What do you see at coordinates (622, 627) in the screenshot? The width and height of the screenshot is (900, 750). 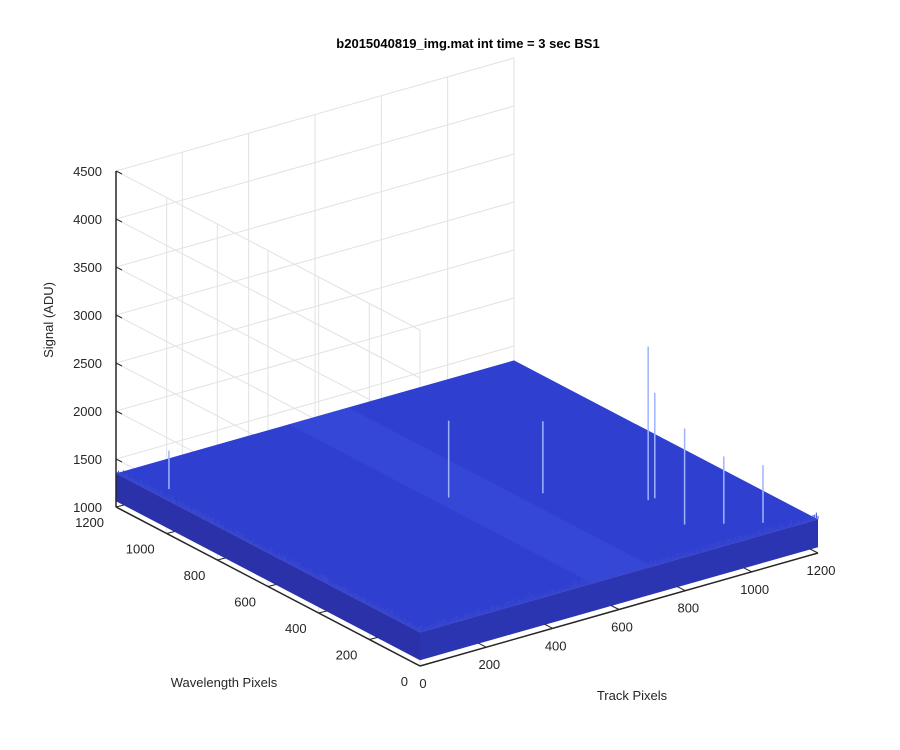 I see `x-tick-label: 600` at bounding box center [622, 627].